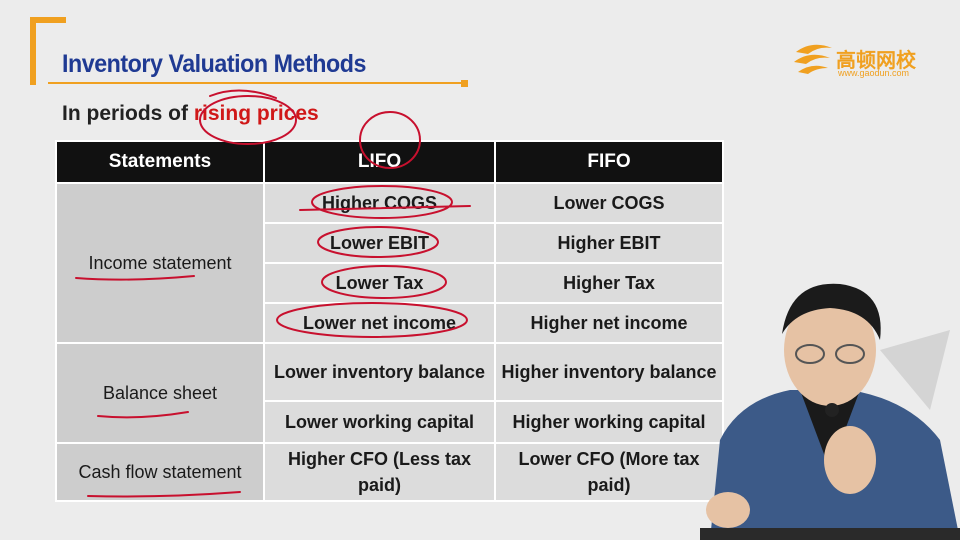 The height and width of the screenshot is (540, 960). I want to click on fifo-cell: Lower CFO (More tax paid), so click(609, 472).